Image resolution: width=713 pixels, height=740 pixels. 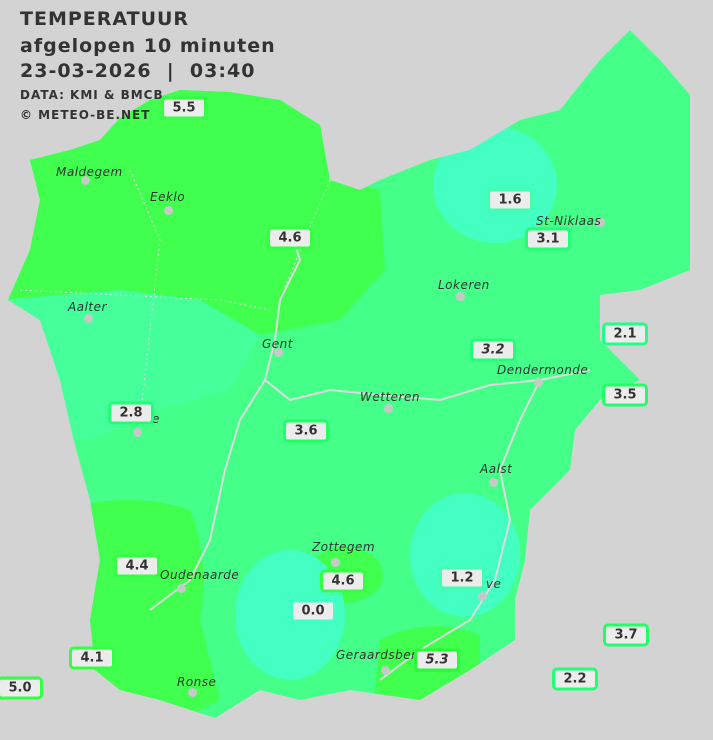 What do you see at coordinates (495, 185) in the screenshot?
I see `zone-cold-stniklaas` at bounding box center [495, 185].